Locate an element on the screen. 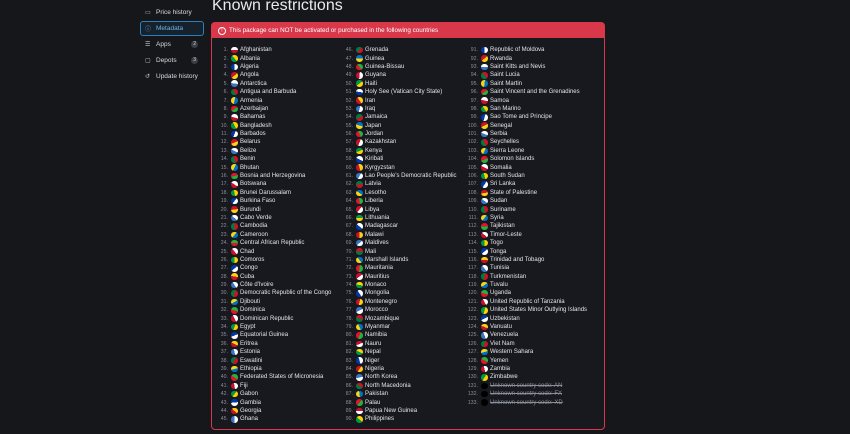  country-name: Afghanistan is located at coordinates (256, 50).